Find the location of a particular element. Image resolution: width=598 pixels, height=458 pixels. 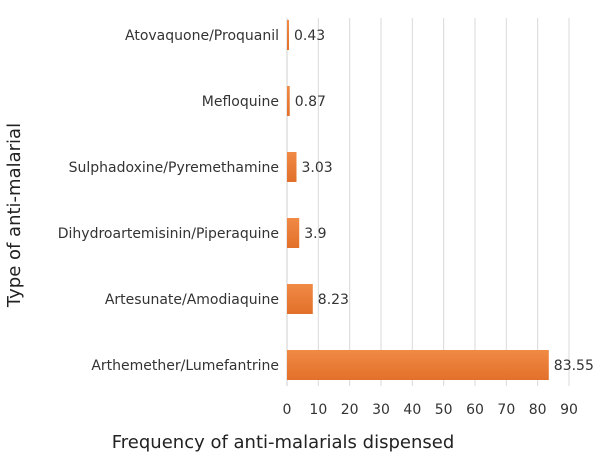

category-label: Dihydroartemisinin/Piperaquine is located at coordinates (168, 234).